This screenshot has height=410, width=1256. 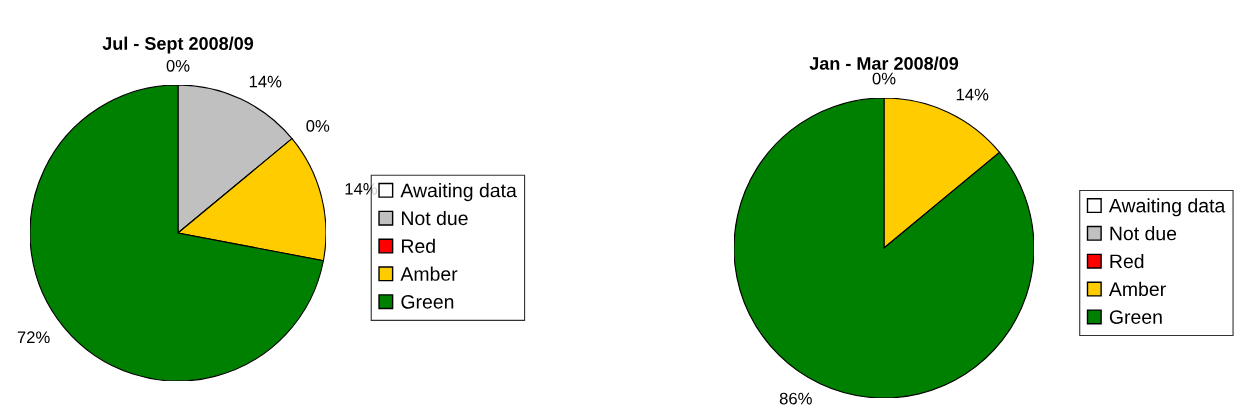 What do you see at coordinates (178, 45) in the screenshot?
I see `chart-title: Jul - Sept 2008/09` at bounding box center [178, 45].